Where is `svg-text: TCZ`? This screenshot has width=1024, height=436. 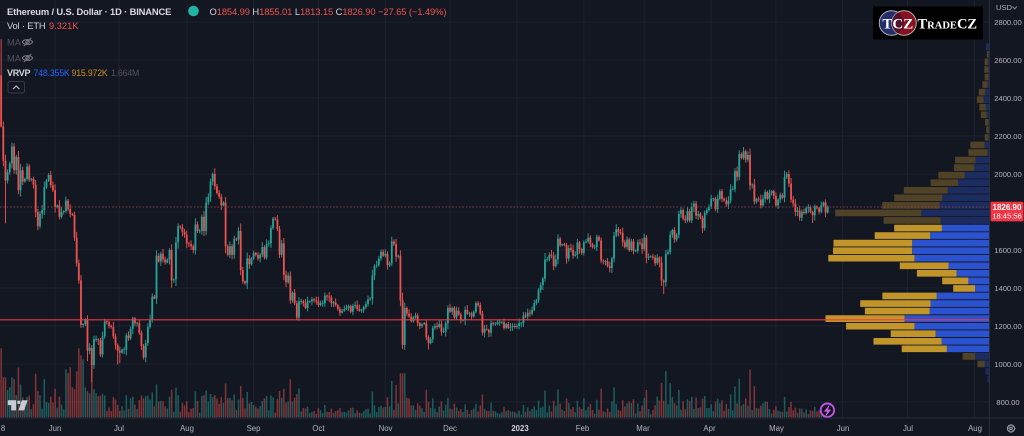
svg-text: TCZ is located at coordinates (897, 24).